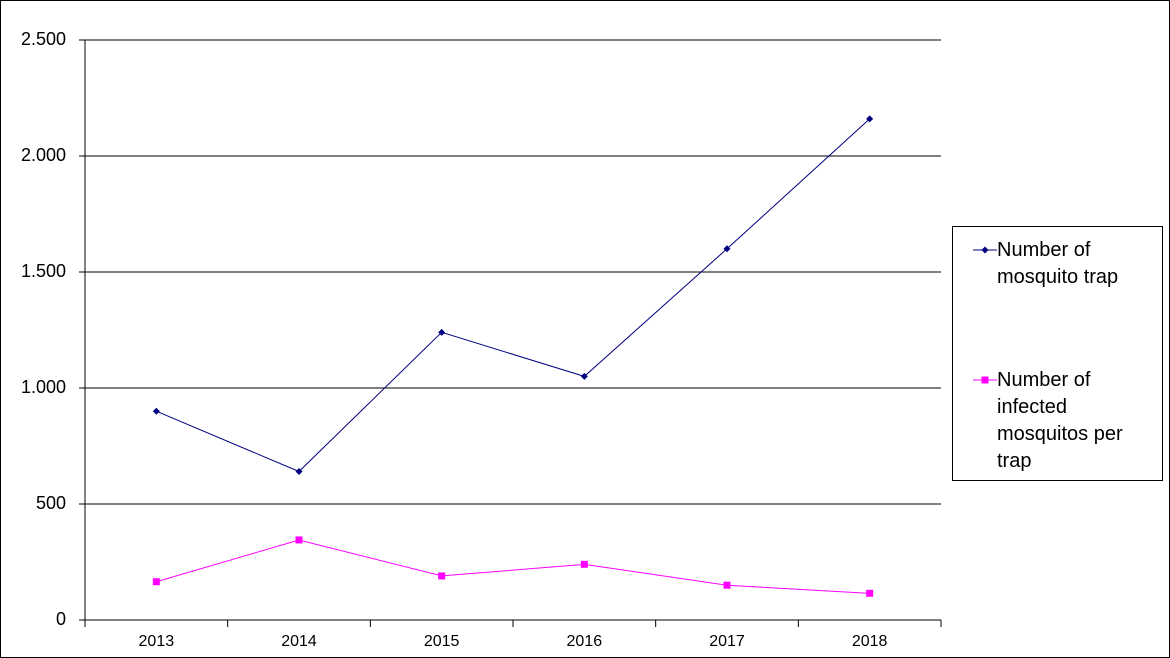 The width and height of the screenshot is (1170, 658). I want to click on legend-entry: Number of infected mosquitos per trap, so click(1065, 421).